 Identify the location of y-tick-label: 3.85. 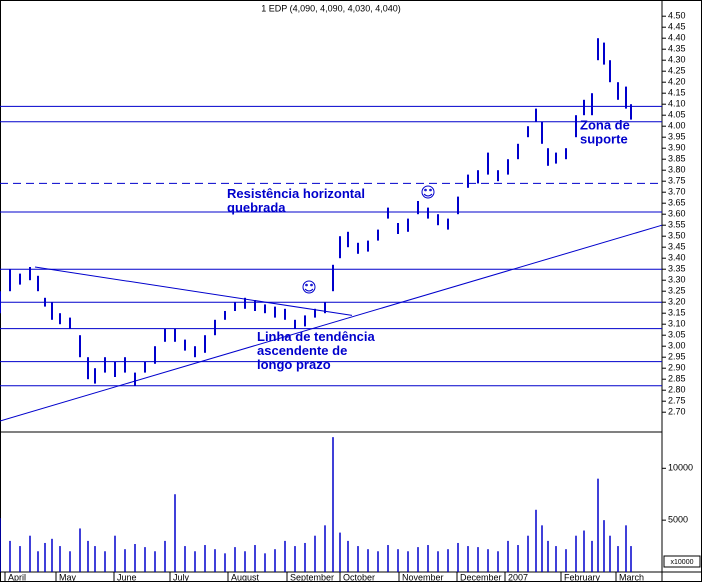
(677, 159).